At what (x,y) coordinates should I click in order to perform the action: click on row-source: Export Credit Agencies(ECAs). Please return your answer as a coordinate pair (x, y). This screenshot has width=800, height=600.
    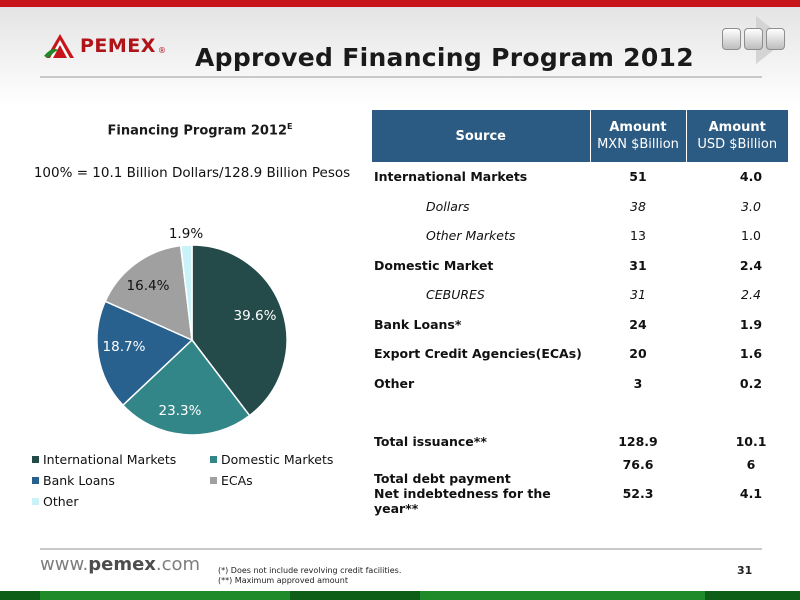
    Looking at the image, I should click on (478, 354).